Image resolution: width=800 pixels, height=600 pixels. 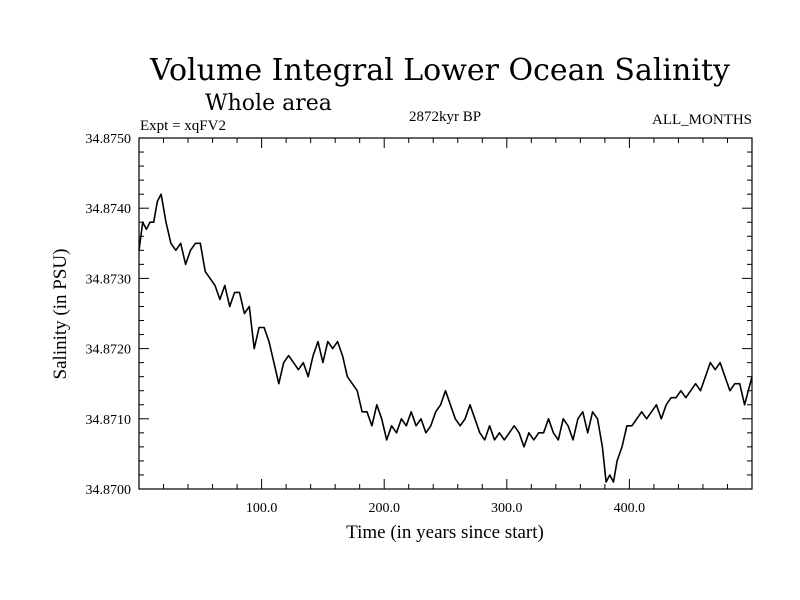 What do you see at coordinates (702, 120) in the screenshot?
I see `months-label: ALL_MONTHS` at bounding box center [702, 120].